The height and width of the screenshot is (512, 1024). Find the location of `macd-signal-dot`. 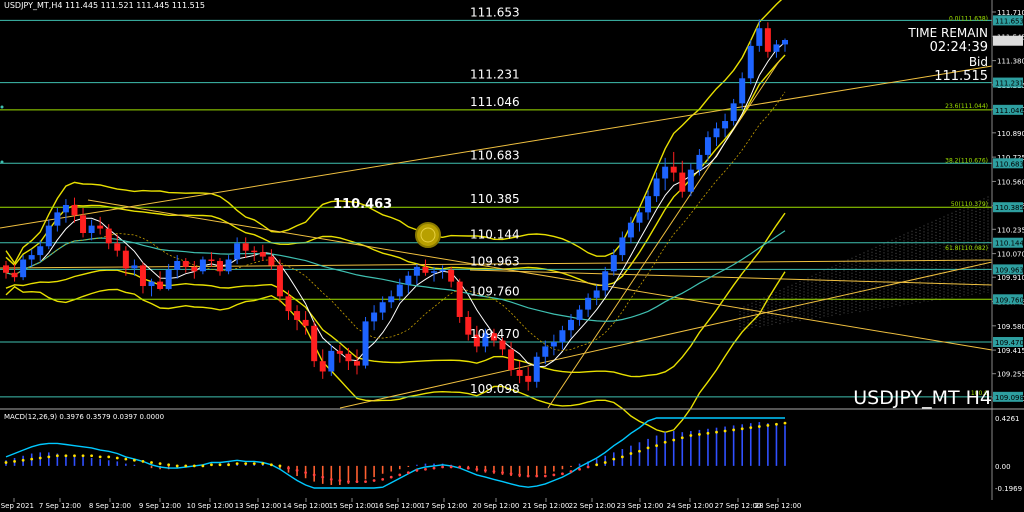

macd-signal-dot is located at coordinates (220, 465).